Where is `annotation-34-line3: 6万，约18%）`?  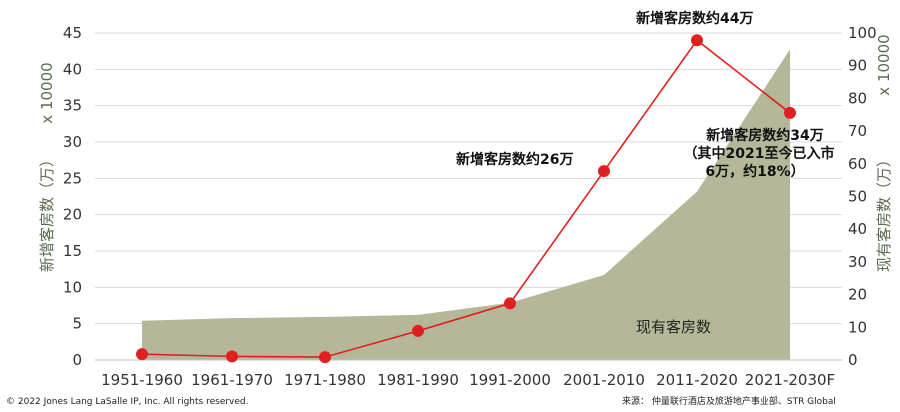
annotation-34-line3: 6万，约18%） is located at coordinates (754, 171).